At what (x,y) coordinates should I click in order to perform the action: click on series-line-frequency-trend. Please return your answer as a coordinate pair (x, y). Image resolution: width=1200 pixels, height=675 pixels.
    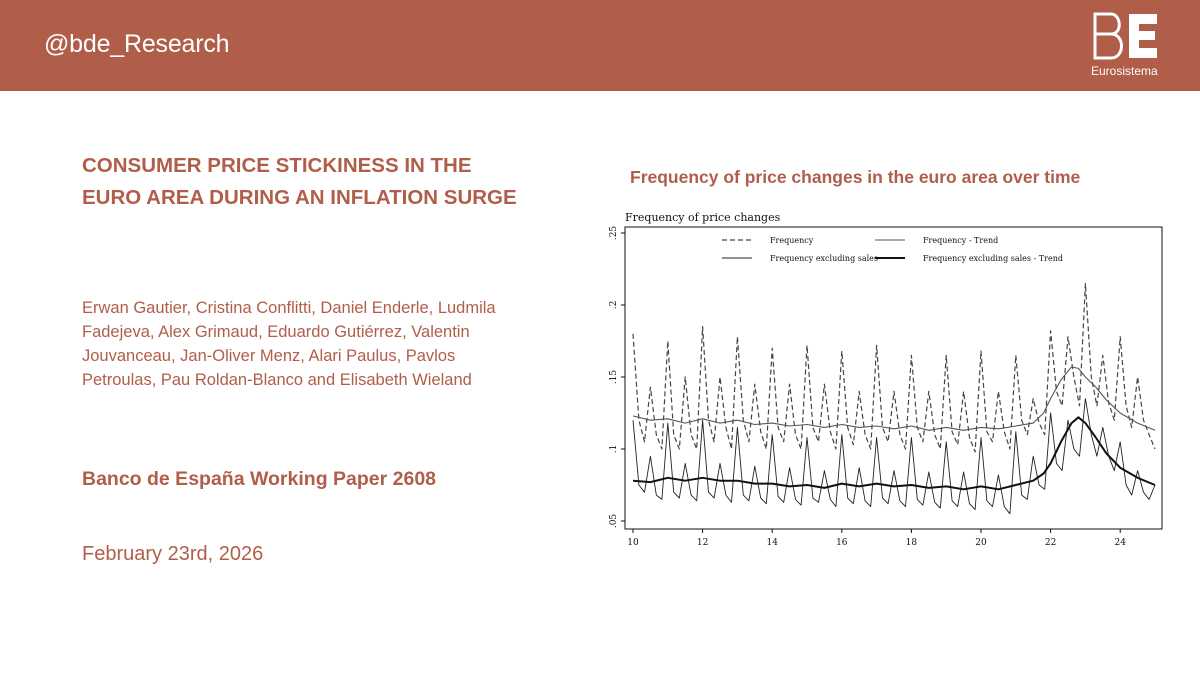
    Looking at the image, I should click on (894, 398).